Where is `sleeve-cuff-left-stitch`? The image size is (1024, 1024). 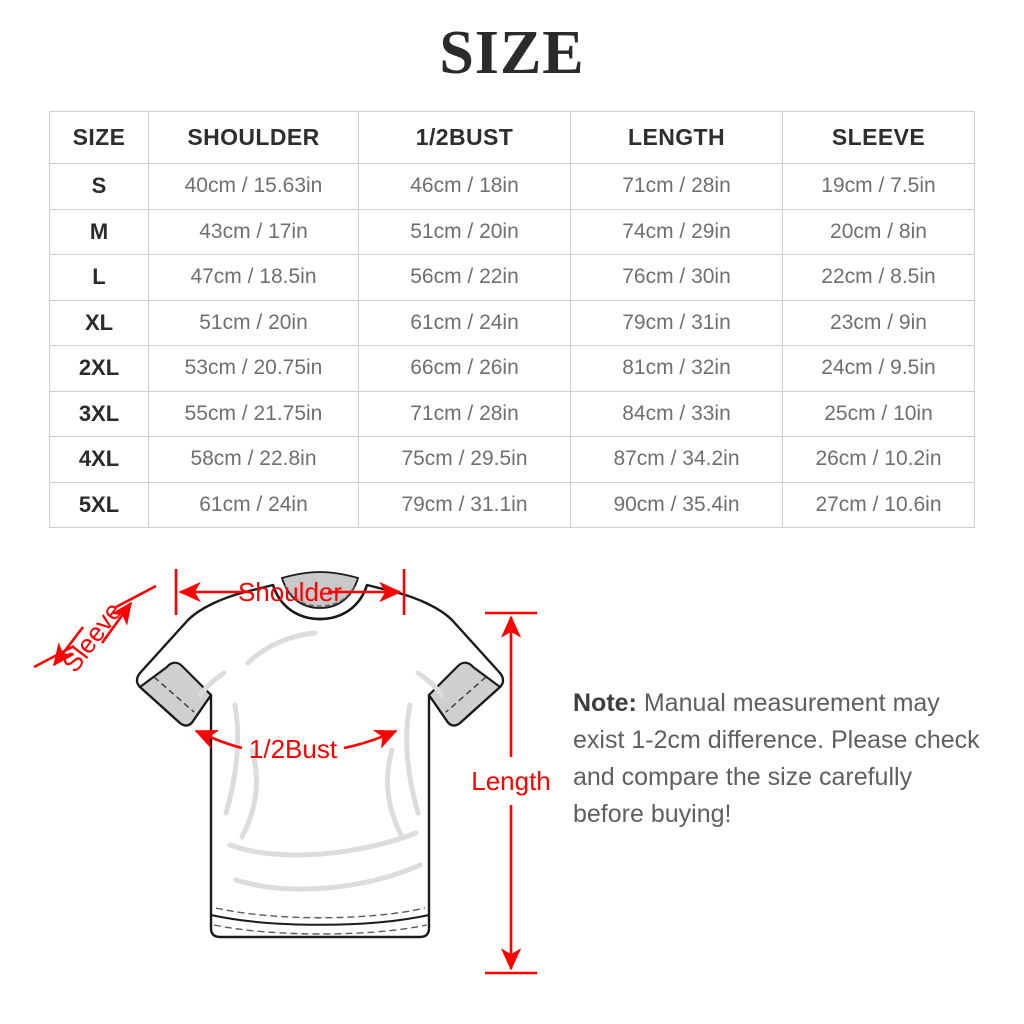
sleeve-cuff-left-stitch is located at coordinates (174, 694).